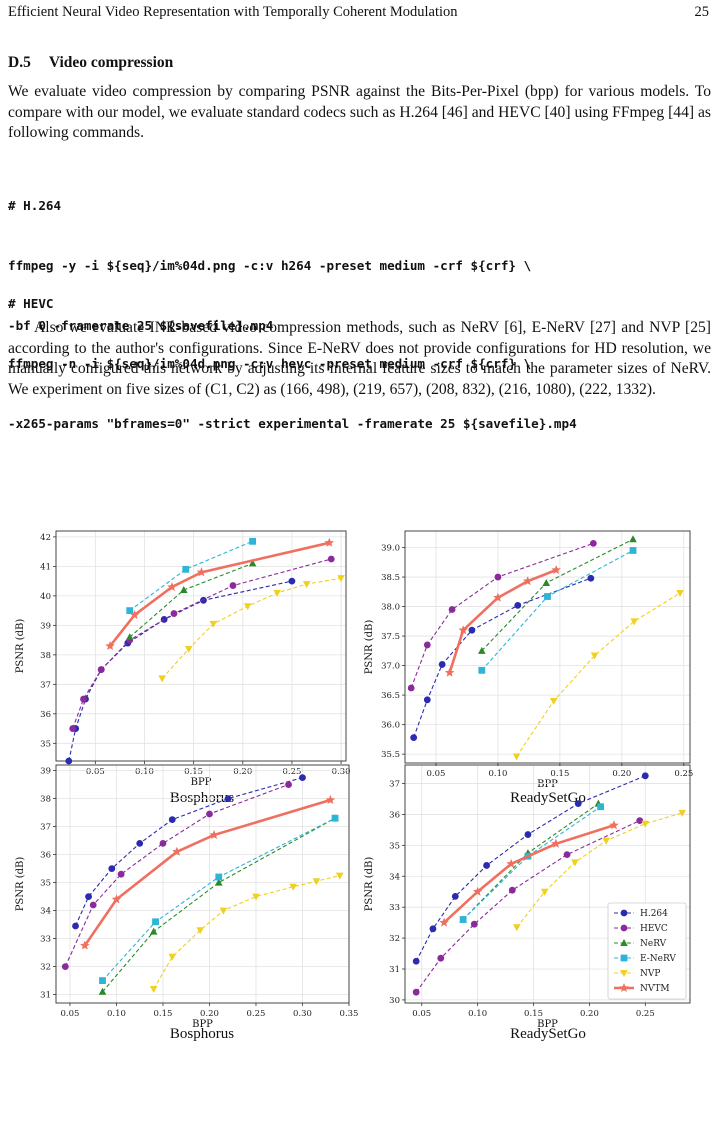  What do you see at coordinates (394, 1001) in the screenshot?
I see `y-tick-label: 30` at bounding box center [394, 1001].